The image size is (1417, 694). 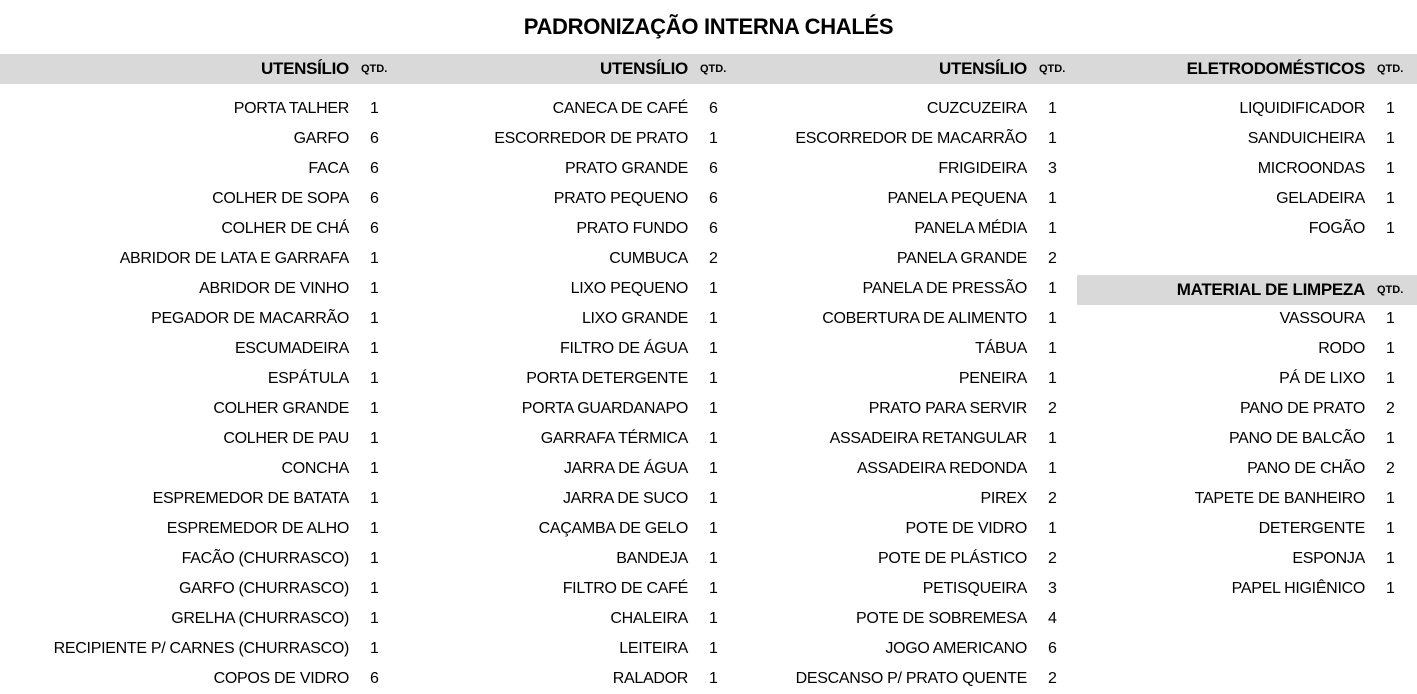 I want to click on item-name: PANO DE PRATO, so click(x=1302, y=408).